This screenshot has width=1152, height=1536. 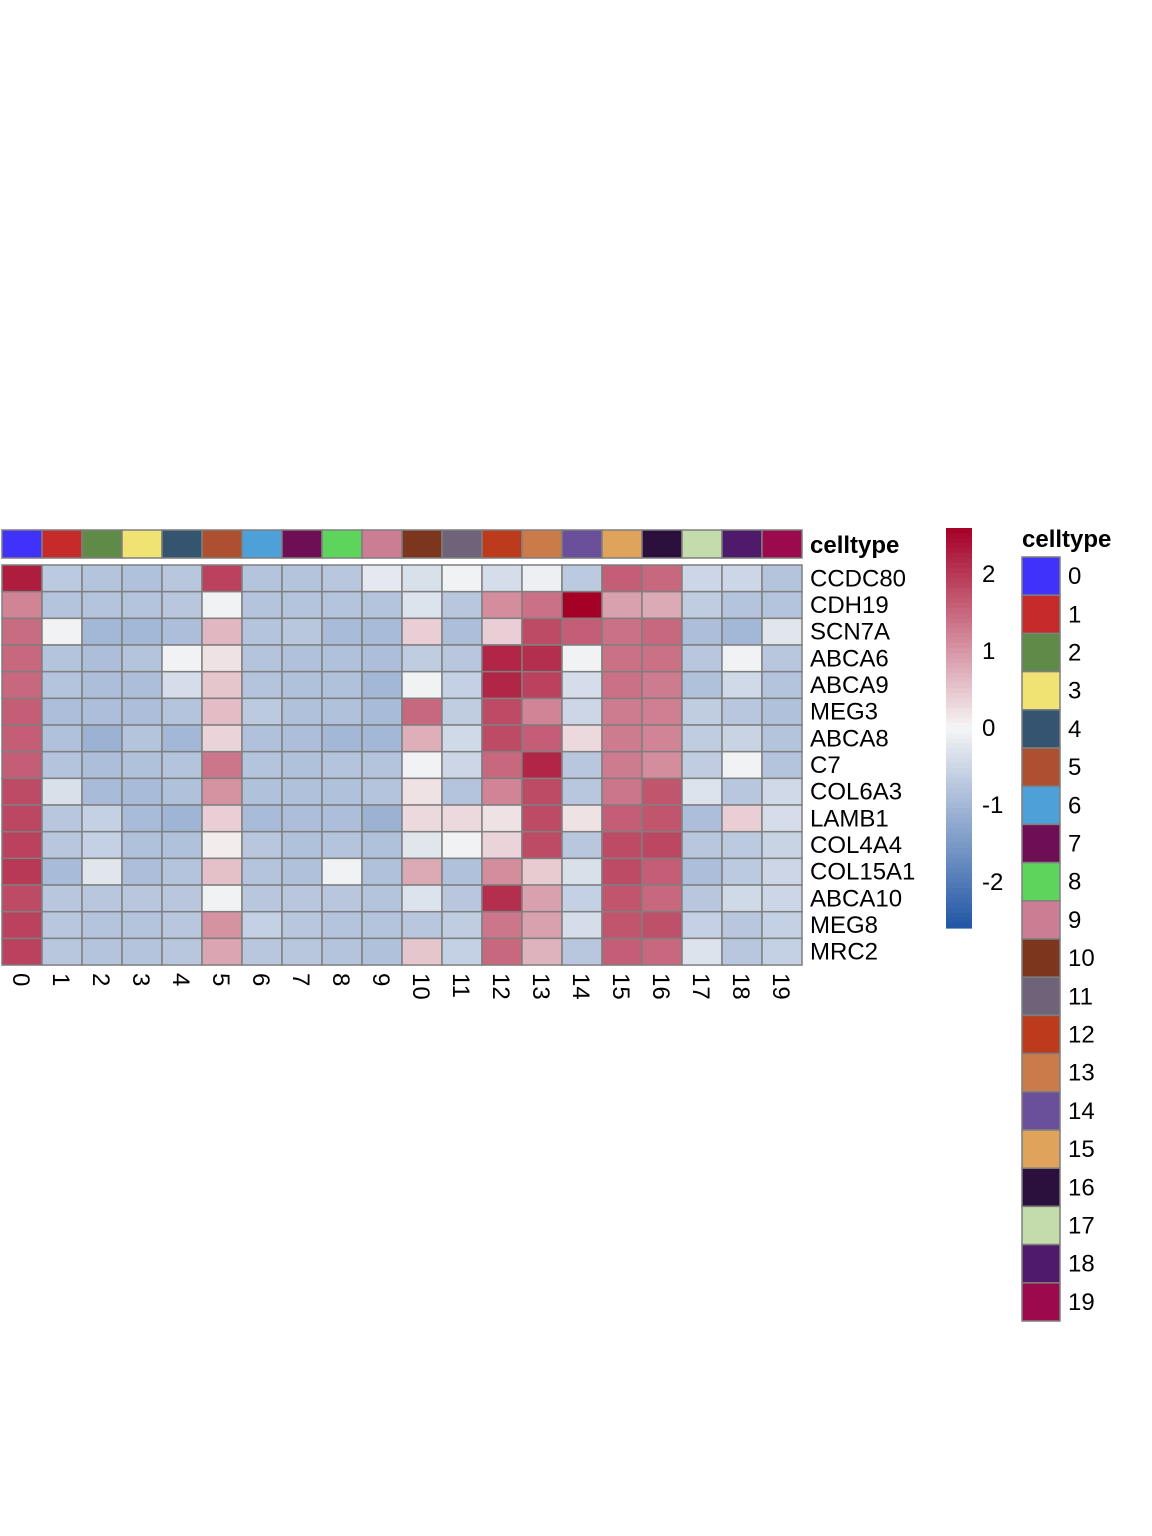 I want to click on legend-label: 17, so click(x=1081, y=1226).